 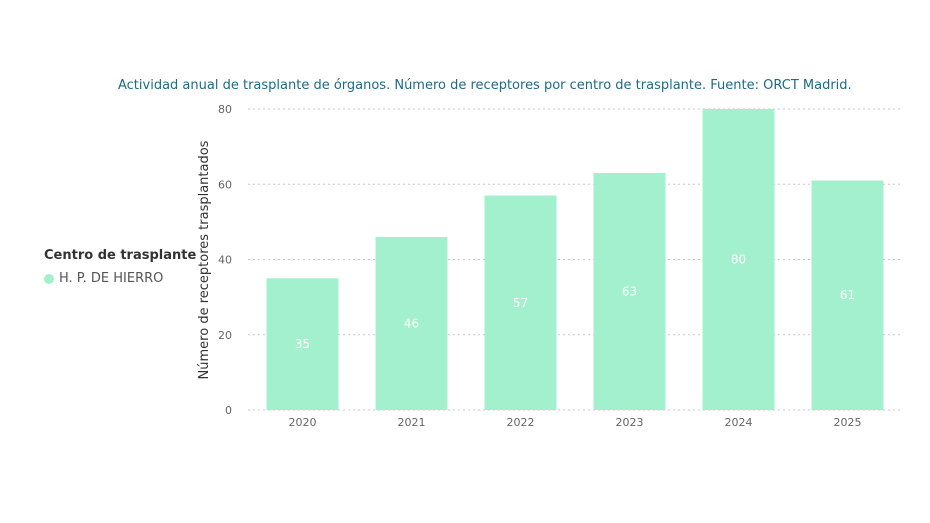 I want to click on x-tick-label: 2023, so click(x=630, y=422).